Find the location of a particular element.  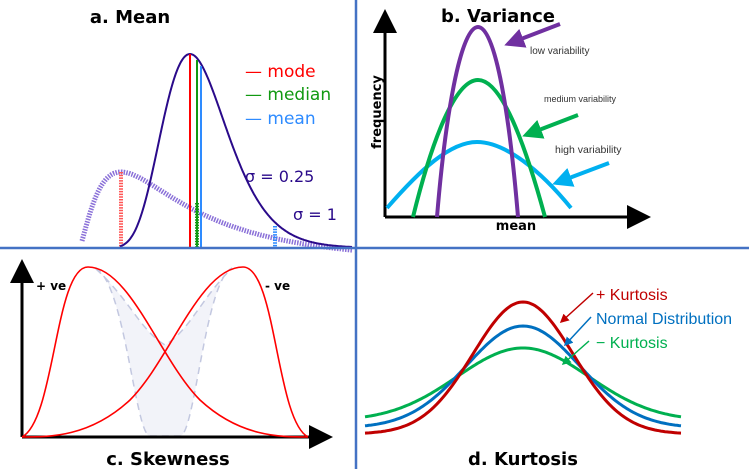

negative-skew-curve is located at coordinates (165, 352).